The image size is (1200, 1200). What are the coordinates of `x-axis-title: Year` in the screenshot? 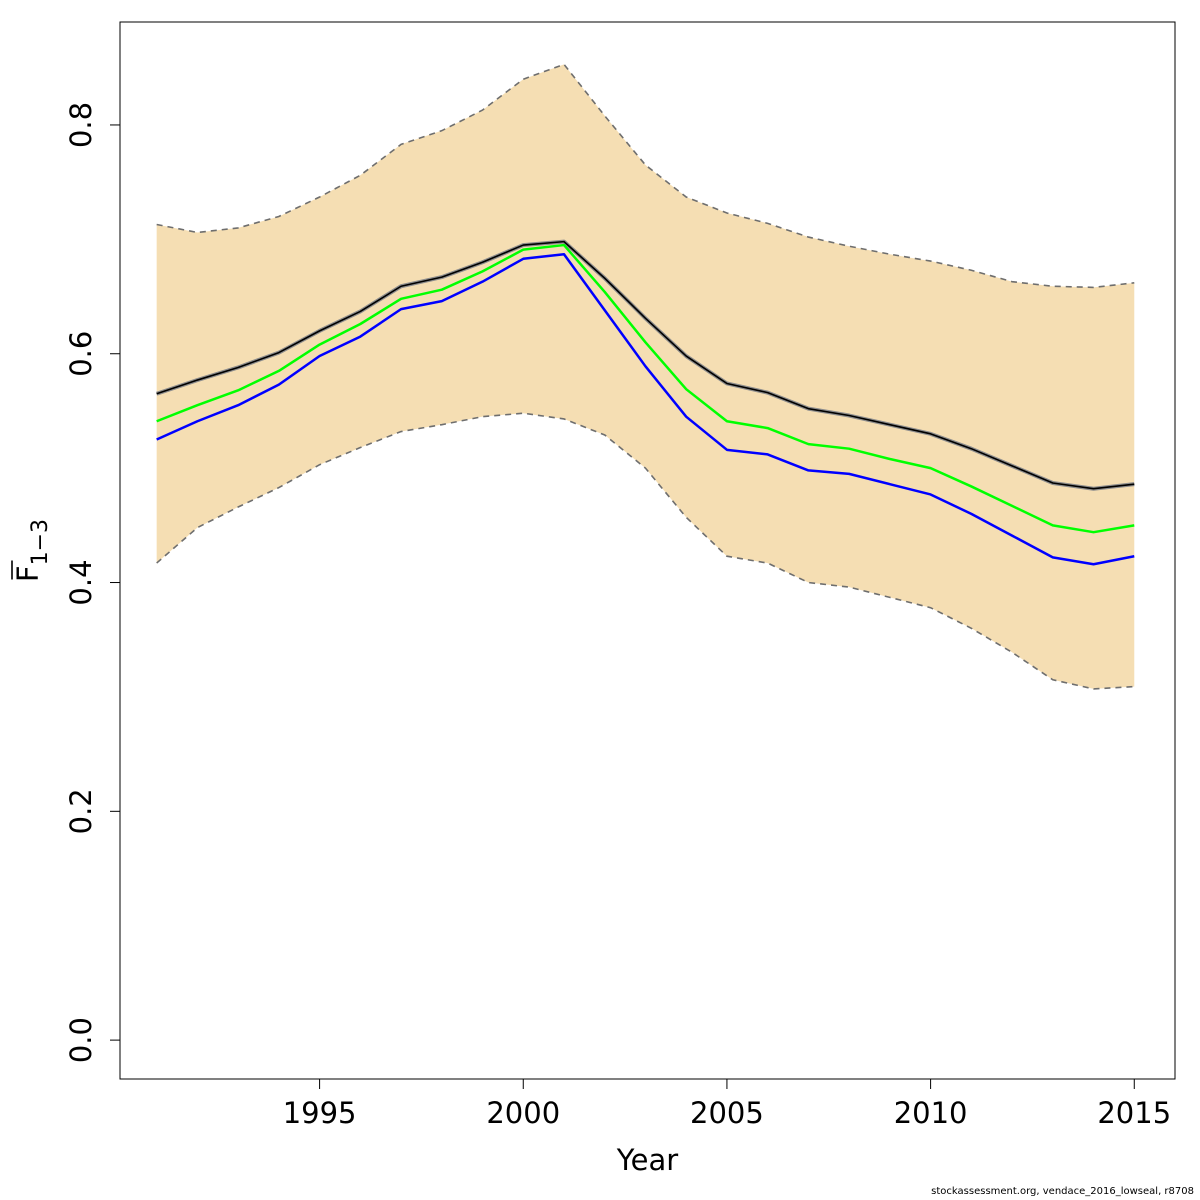 It's located at (647, 1160).